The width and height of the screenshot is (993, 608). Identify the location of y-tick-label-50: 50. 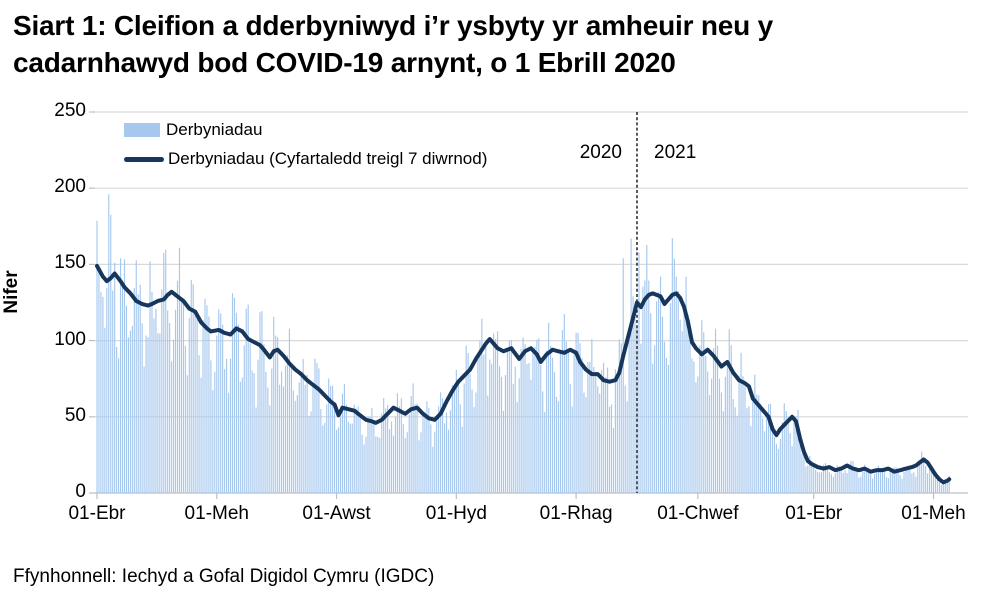
(75, 415).